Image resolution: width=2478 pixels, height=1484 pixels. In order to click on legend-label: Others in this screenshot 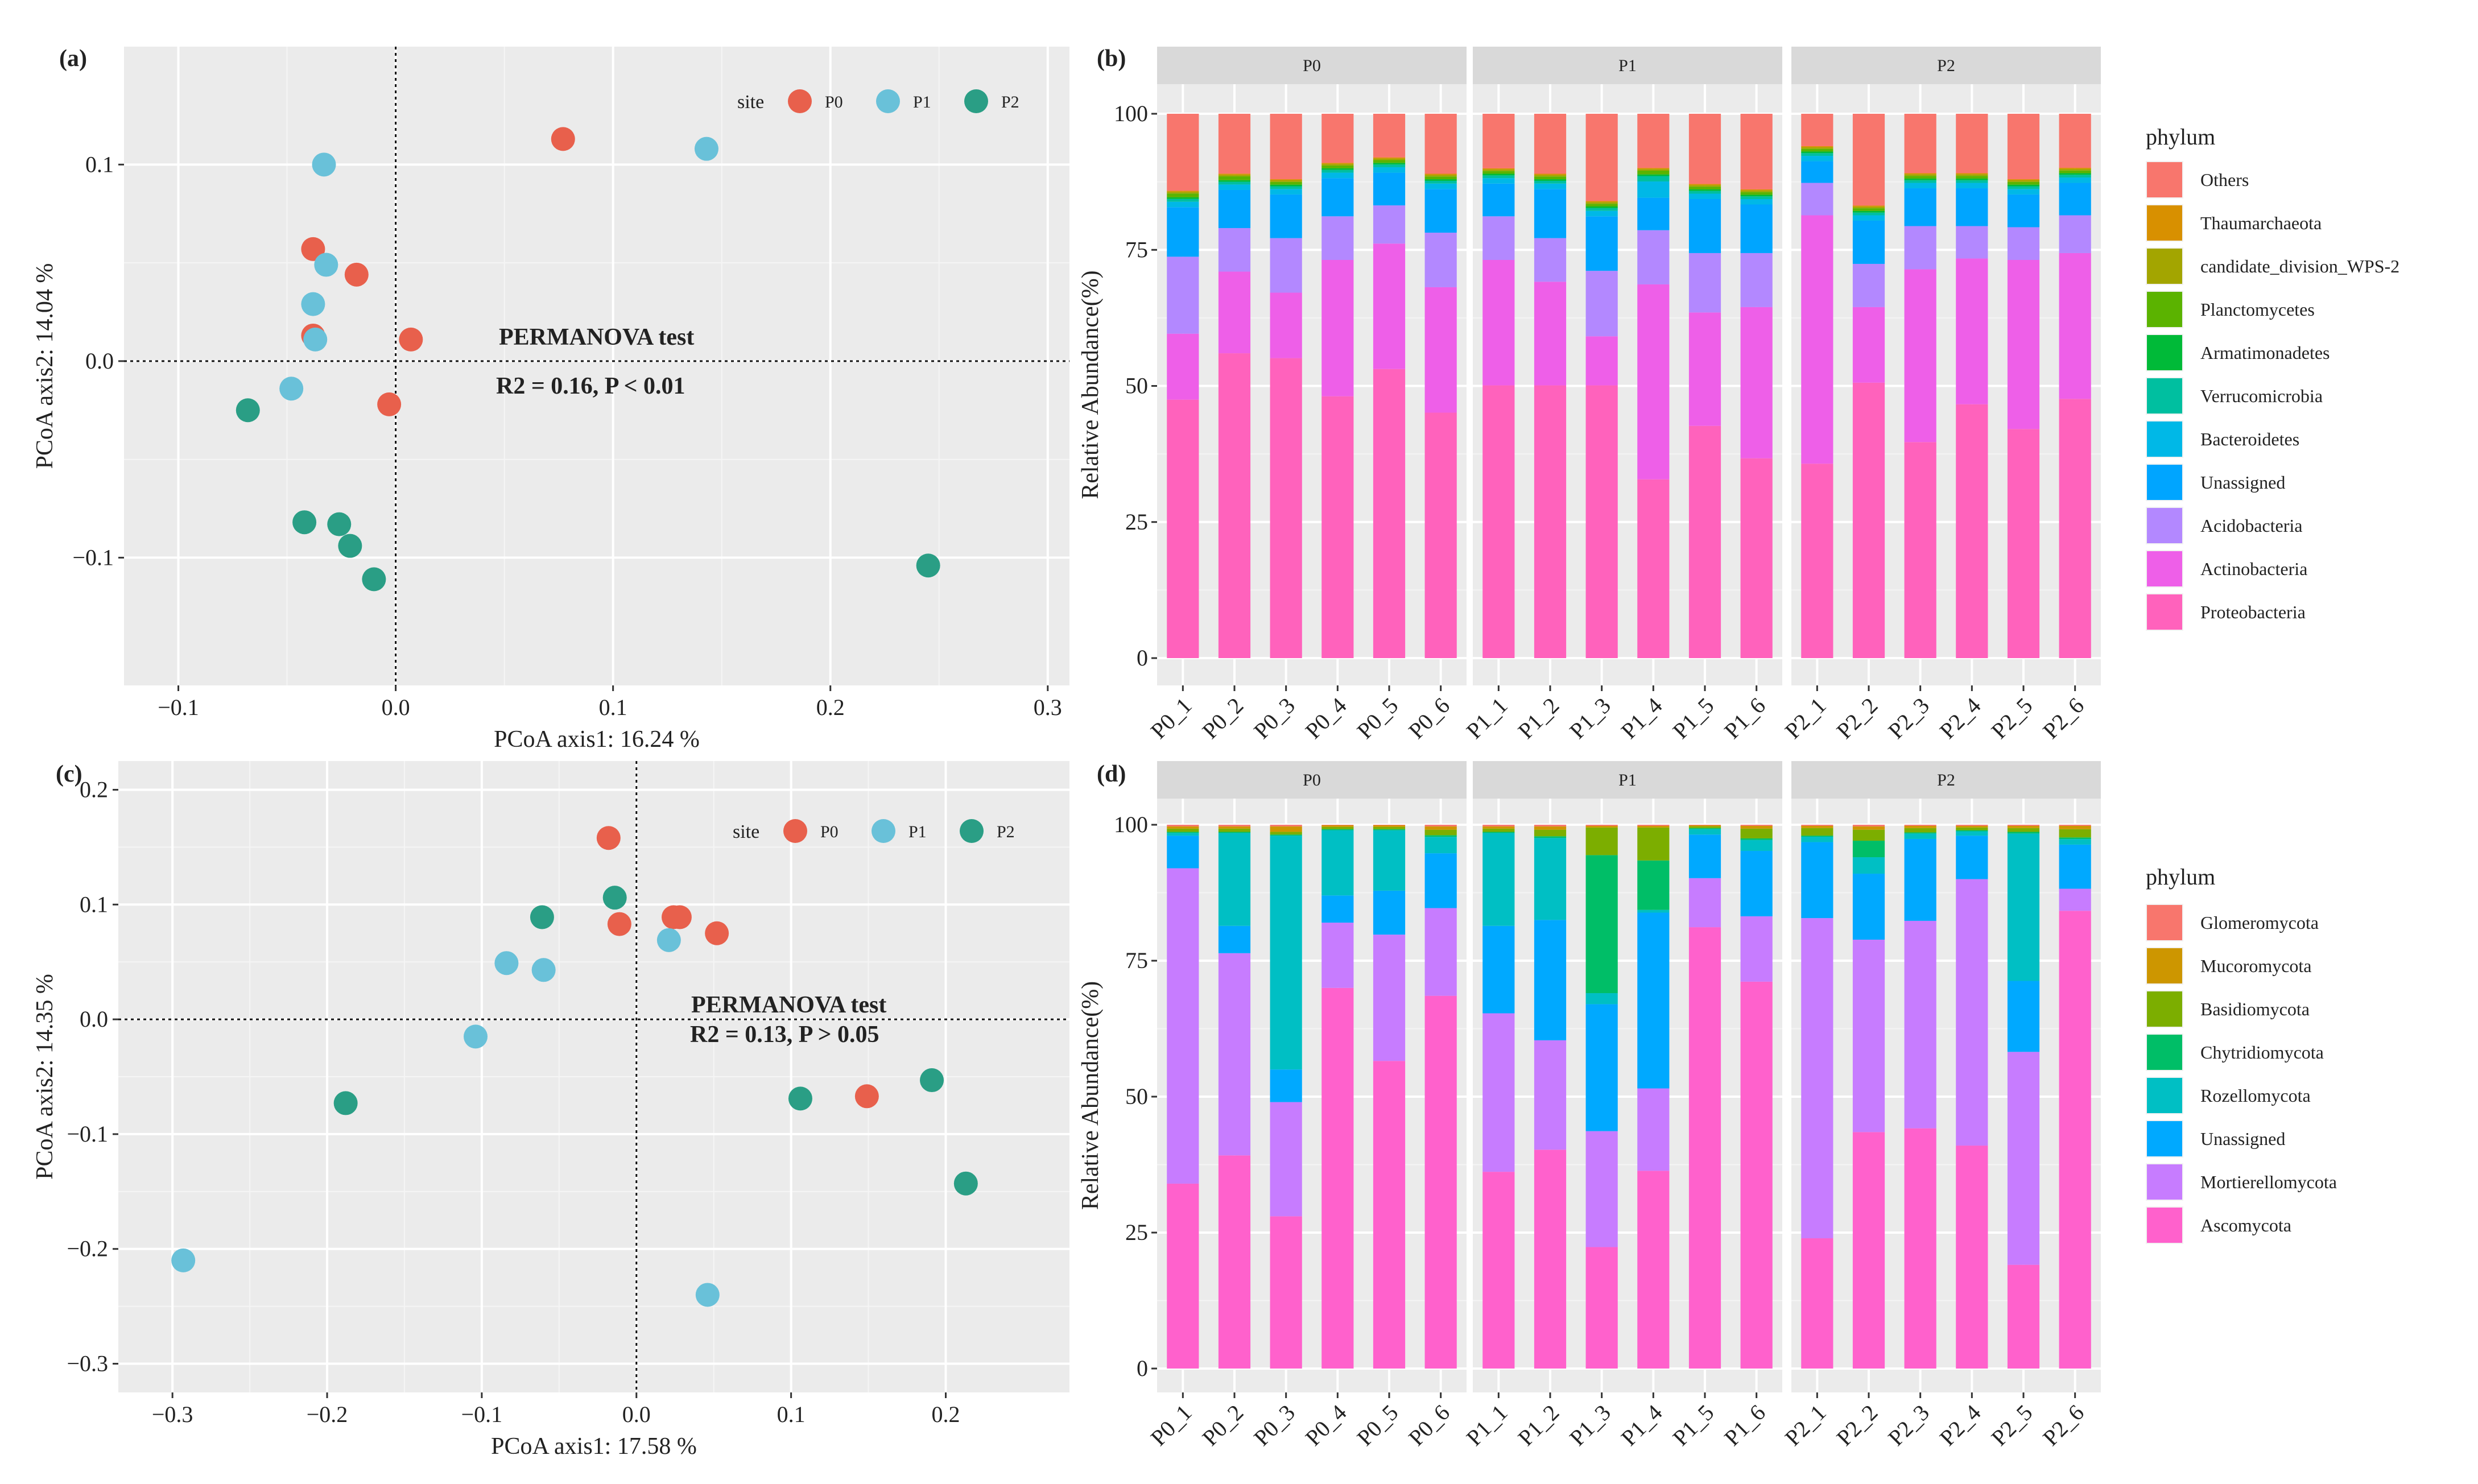, I will do `click(2224, 180)`.